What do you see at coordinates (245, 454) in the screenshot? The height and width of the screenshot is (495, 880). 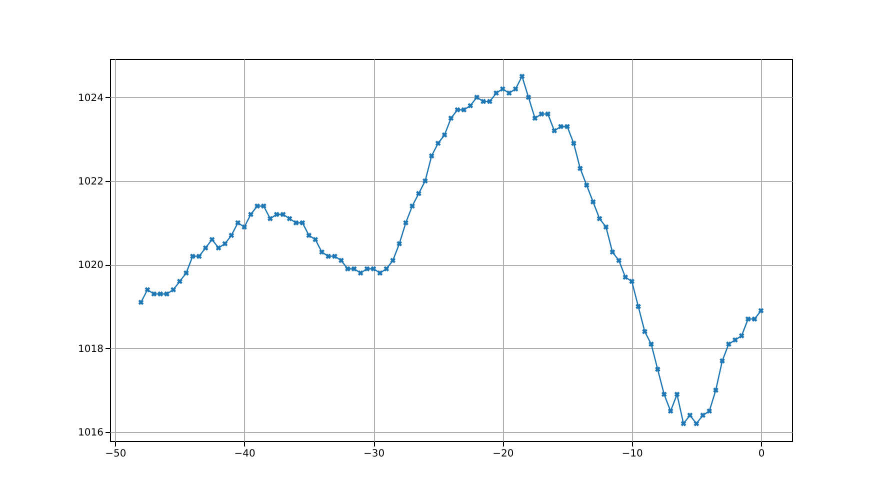 I see `x-tick-label: −40` at bounding box center [245, 454].